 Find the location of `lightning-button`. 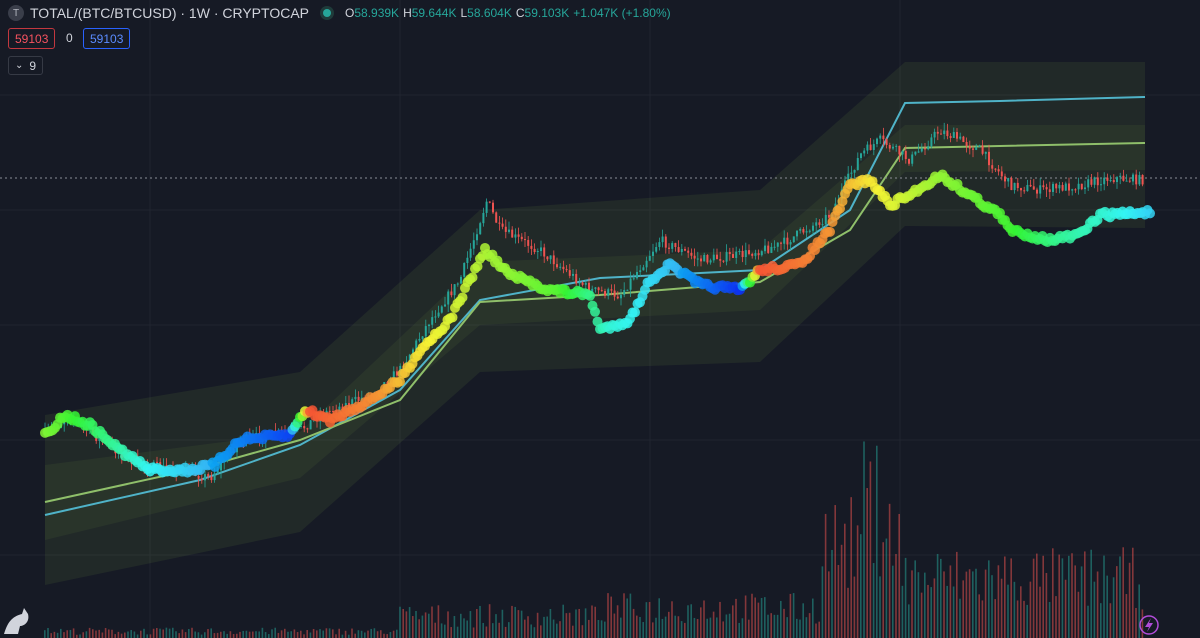

lightning-button is located at coordinates (1149, 625).